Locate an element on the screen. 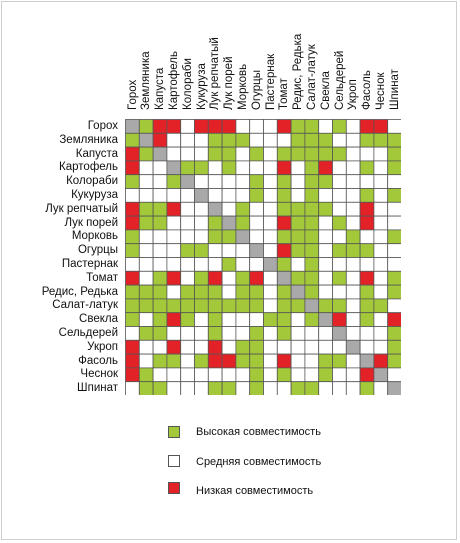  column-label: Огурцы is located at coordinates (256, 89).